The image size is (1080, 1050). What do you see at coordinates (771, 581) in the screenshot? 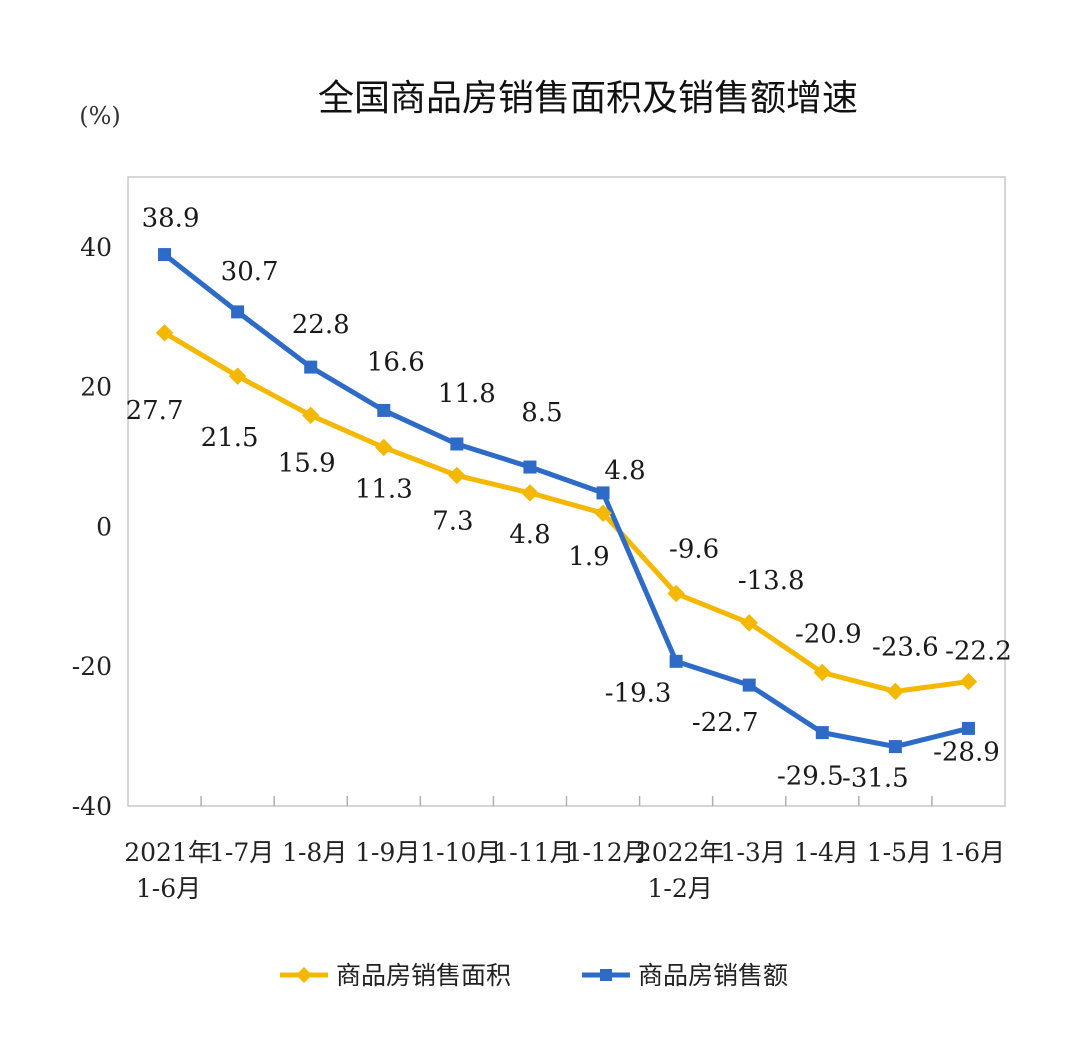
I see `data-label-sales-area: -13.8` at bounding box center [771, 581].